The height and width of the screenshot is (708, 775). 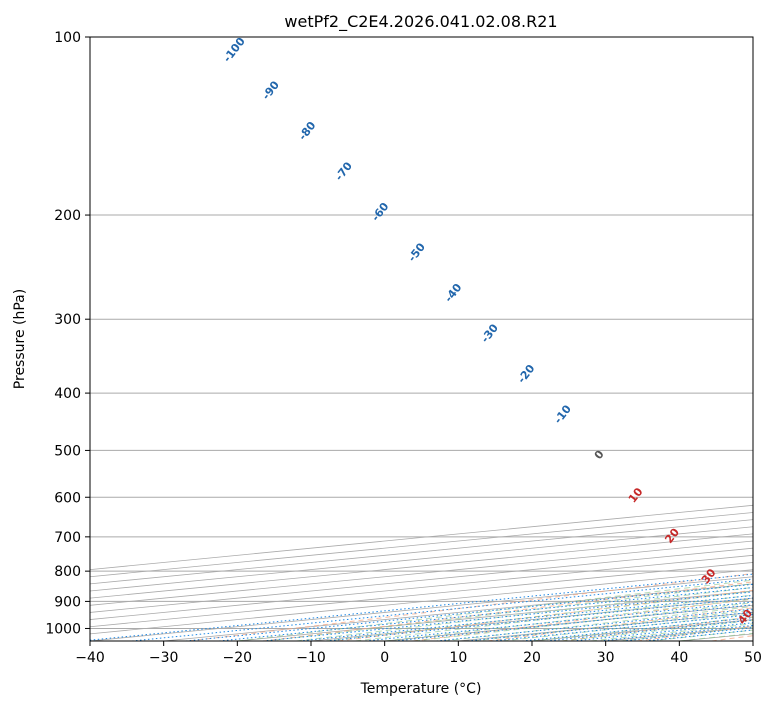 I want to click on y-tick-label: 300, so click(x=67, y=320).